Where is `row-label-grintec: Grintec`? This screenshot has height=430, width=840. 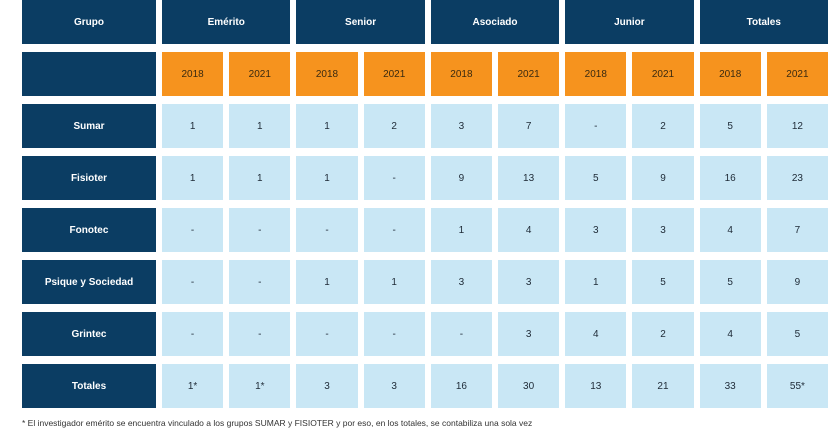 row-label-grintec: Grintec is located at coordinates (89, 334).